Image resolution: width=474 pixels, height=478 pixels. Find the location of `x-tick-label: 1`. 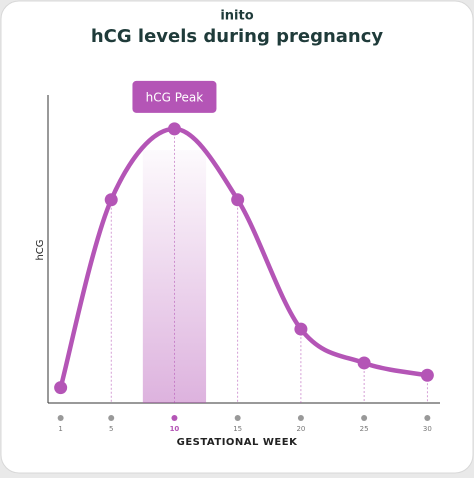

x-tick-label: 1 is located at coordinates (60, 429).